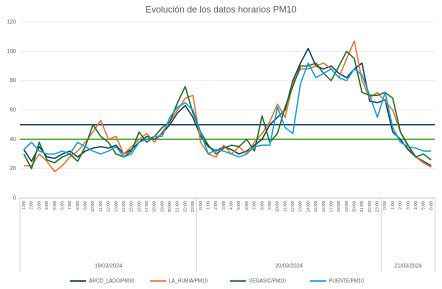  I want to click on y-tick-label: 40, so click(13, 140).